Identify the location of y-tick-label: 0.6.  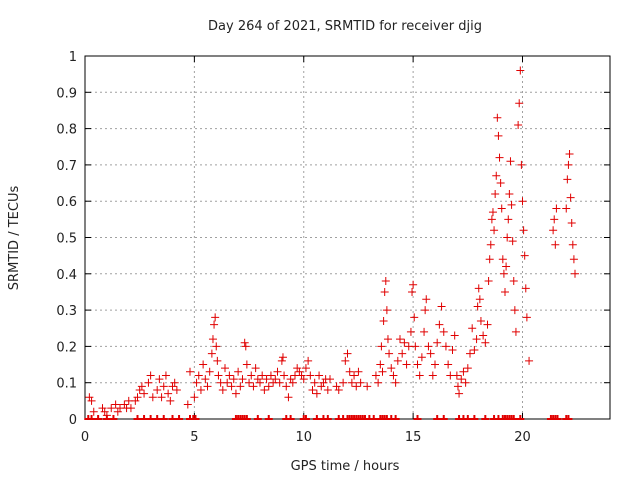
(66, 202).